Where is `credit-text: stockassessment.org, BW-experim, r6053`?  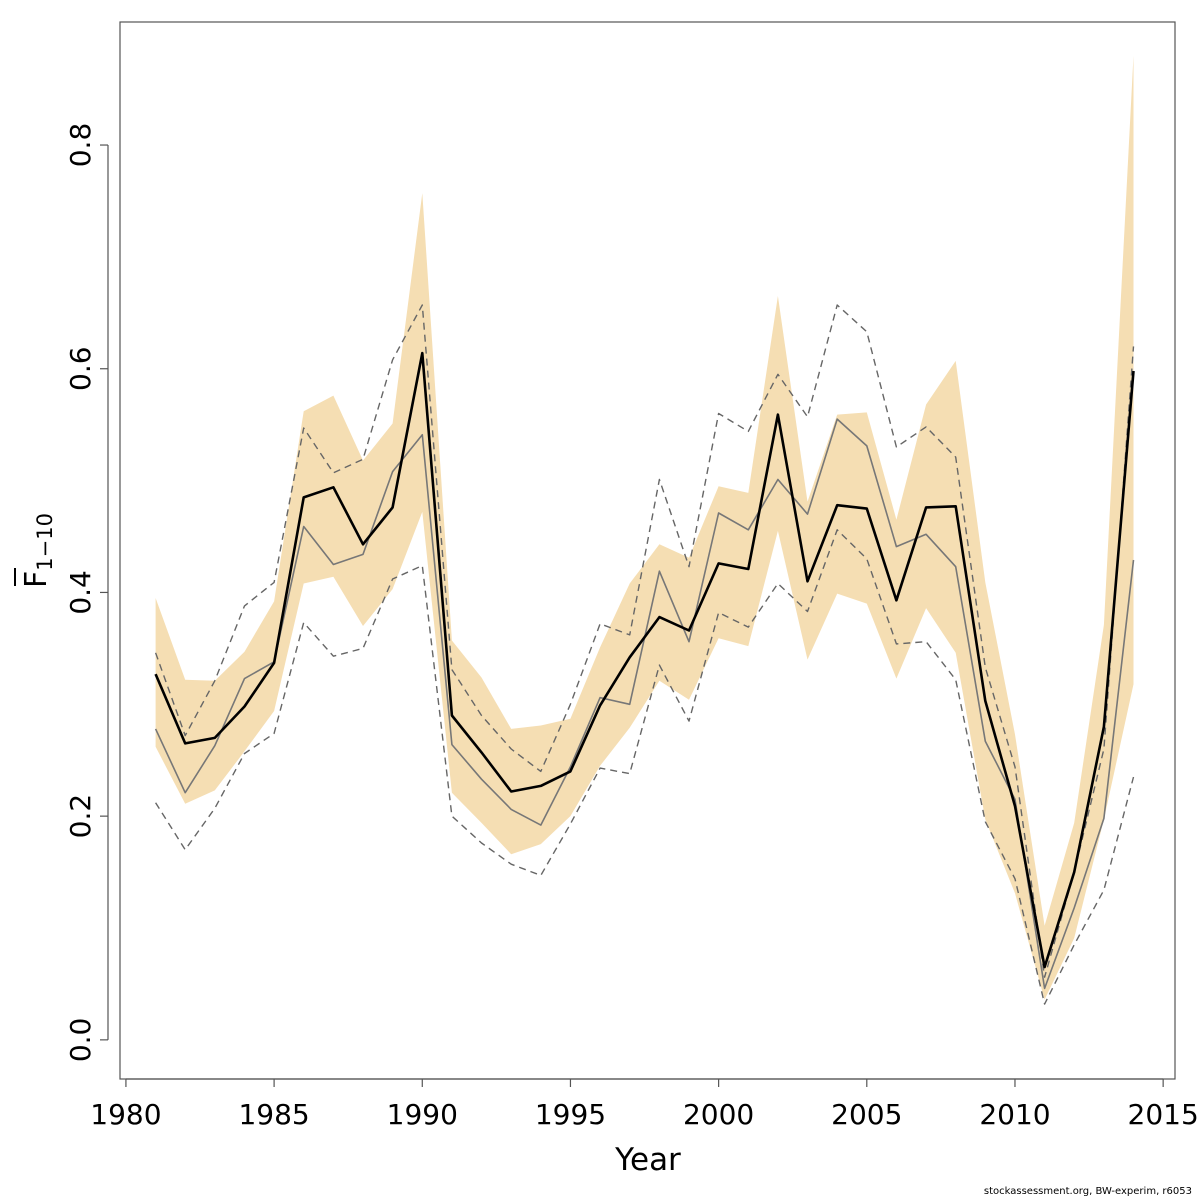 credit-text: stockassessment.org, BW-experim, r6053 is located at coordinates (1087, 1191).